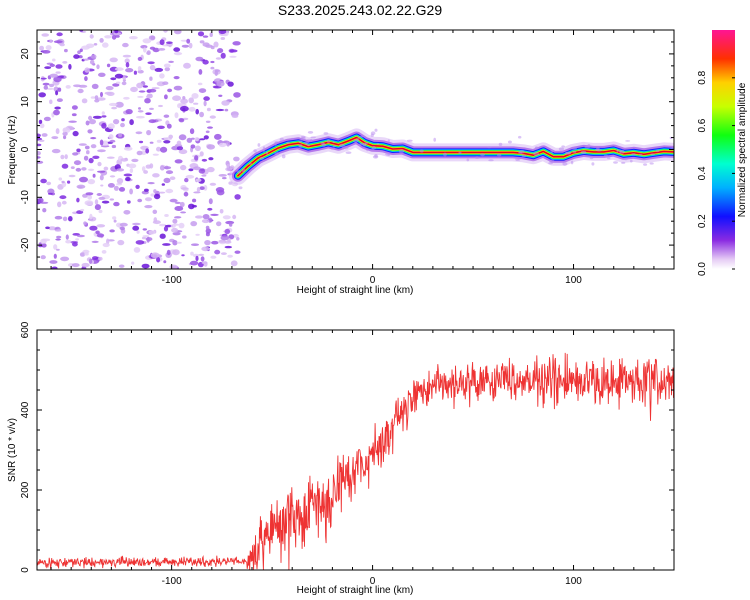  What do you see at coordinates (139, 149) in the screenshot?
I see `spectrogram-noise-region` at bounding box center [139, 149].